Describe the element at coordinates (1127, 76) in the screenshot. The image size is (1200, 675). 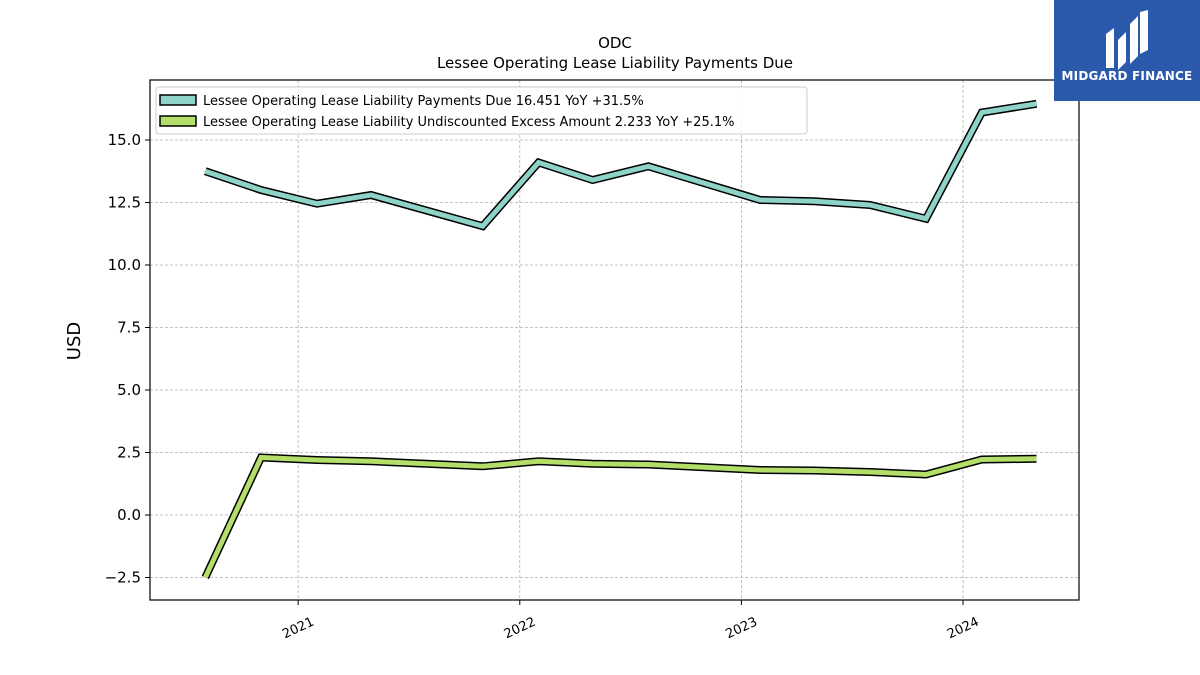
I see `brand-name: MIDGARD FINANCE` at that location.